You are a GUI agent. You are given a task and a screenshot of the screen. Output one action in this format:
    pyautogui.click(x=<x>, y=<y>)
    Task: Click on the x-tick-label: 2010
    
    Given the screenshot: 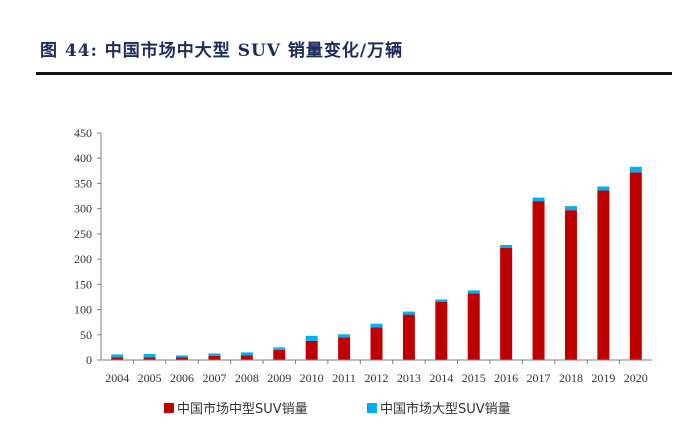 What is the action you would take?
    pyautogui.click(x=312, y=378)
    